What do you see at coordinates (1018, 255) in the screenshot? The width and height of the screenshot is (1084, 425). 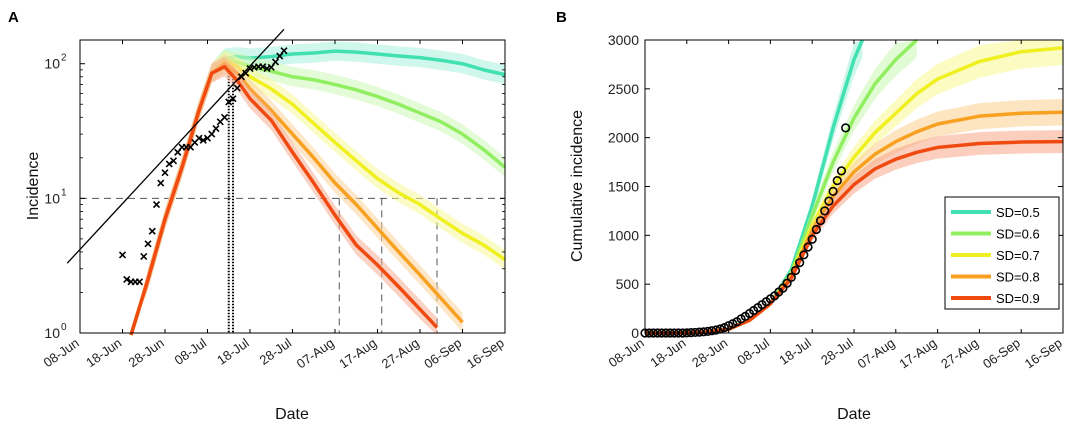 I see `legend-label: SD=0.7` at bounding box center [1018, 255].